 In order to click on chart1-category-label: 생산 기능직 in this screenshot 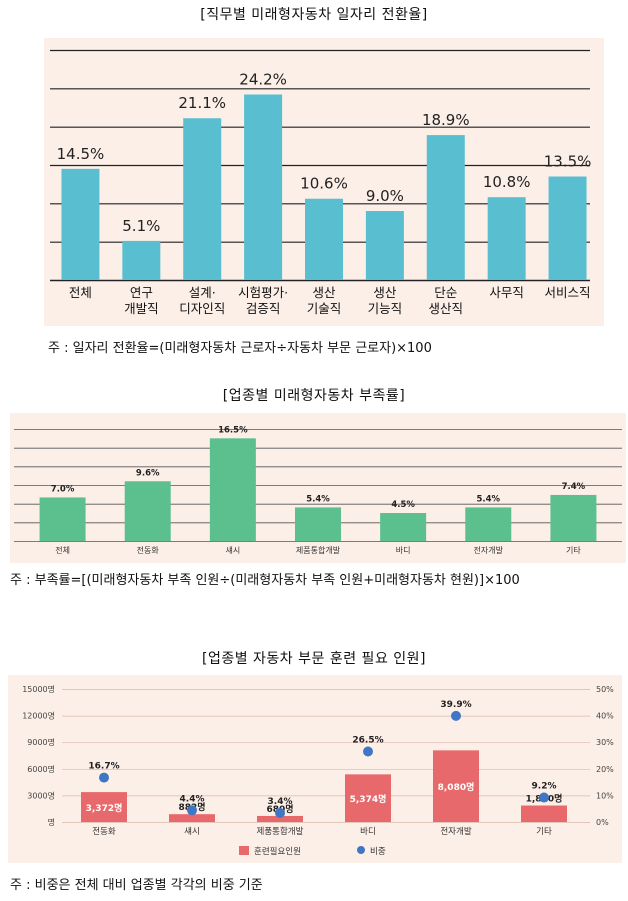, I will do `click(385, 300)`.